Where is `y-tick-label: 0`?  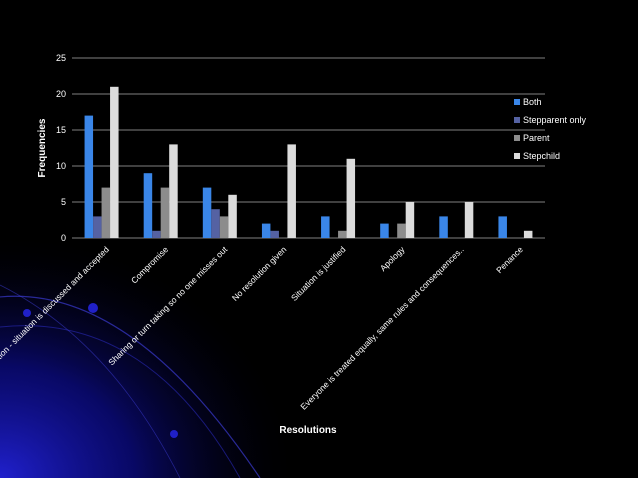
y-tick-label: 0 is located at coordinates (63, 238).